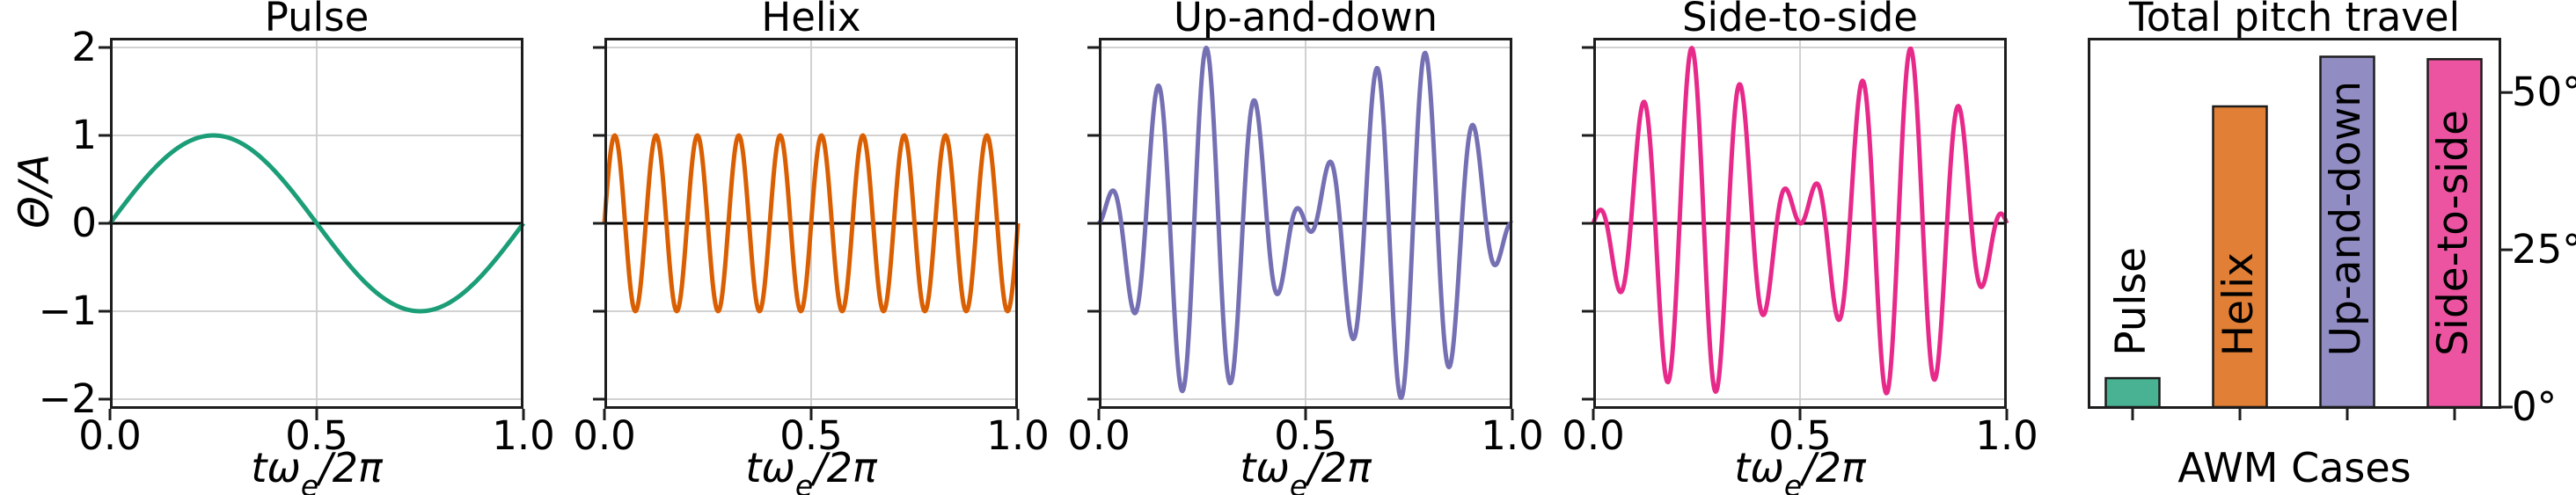 The height and width of the screenshot is (495, 2576). What do you see at coordinates (2238, 303) in the screenshot?
I see `bar-label-helix: Helix` at bounding box center [2238, 303].